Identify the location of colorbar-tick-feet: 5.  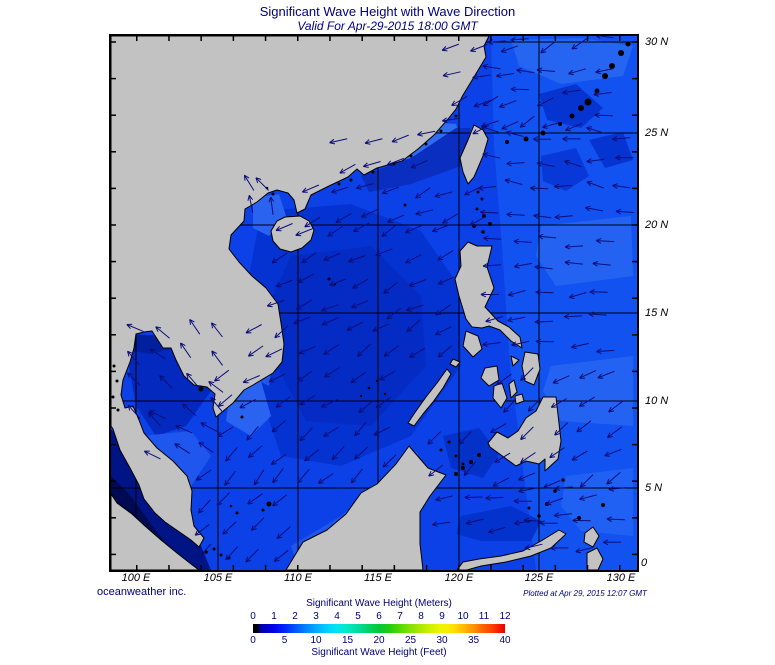
(284, 640).